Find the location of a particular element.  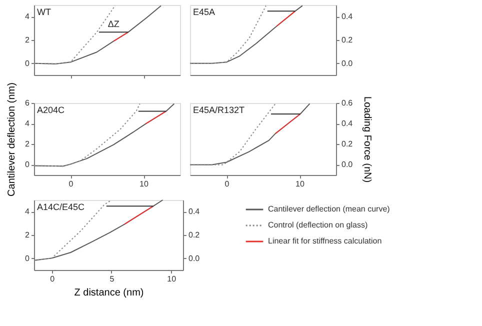

y2-axis-title: Loading Force (nN) is located at coordinates (367, 139).